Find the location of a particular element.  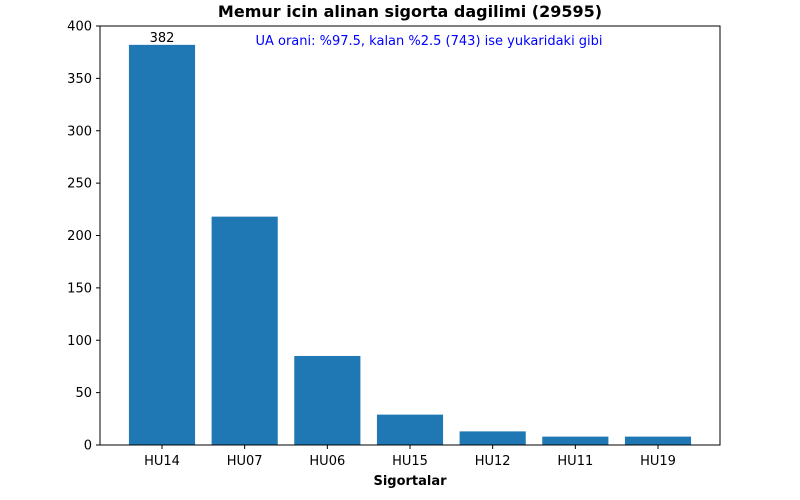

bar-value-label: 382 is located at coordinates (162, 38).